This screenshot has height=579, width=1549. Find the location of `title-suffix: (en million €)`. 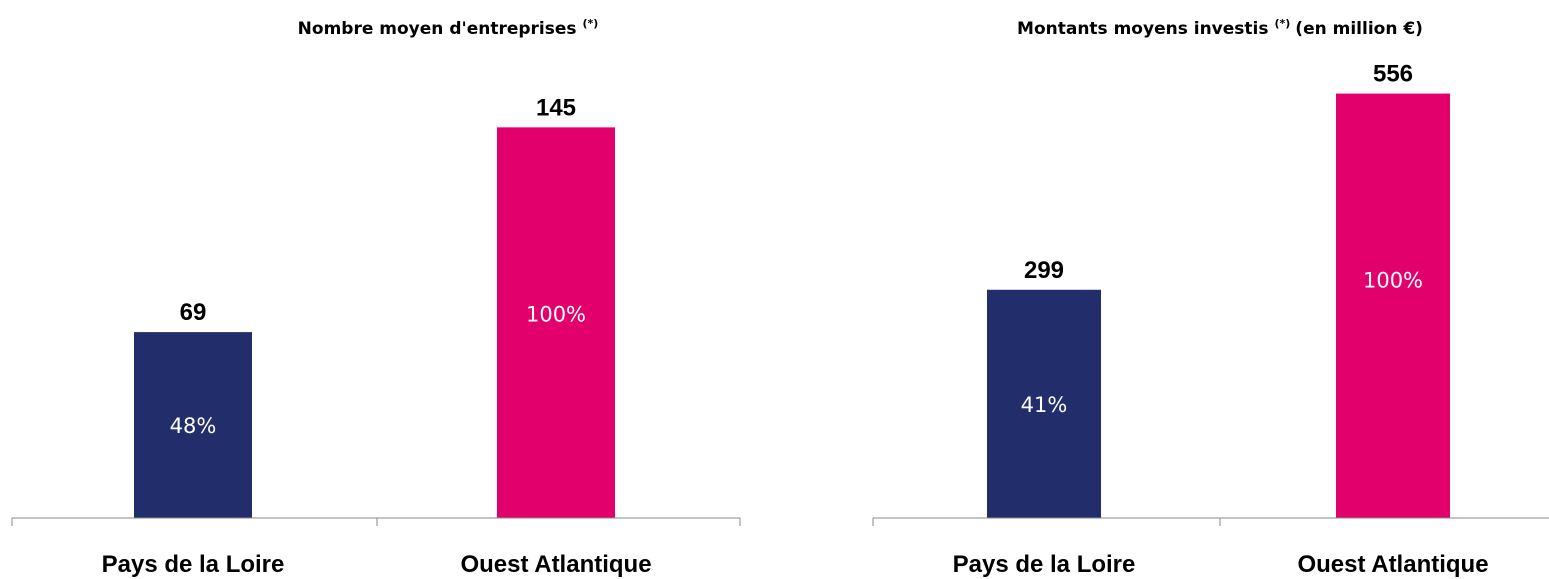

title-suffix: (en million €) is located at coordinates (1359, 29).